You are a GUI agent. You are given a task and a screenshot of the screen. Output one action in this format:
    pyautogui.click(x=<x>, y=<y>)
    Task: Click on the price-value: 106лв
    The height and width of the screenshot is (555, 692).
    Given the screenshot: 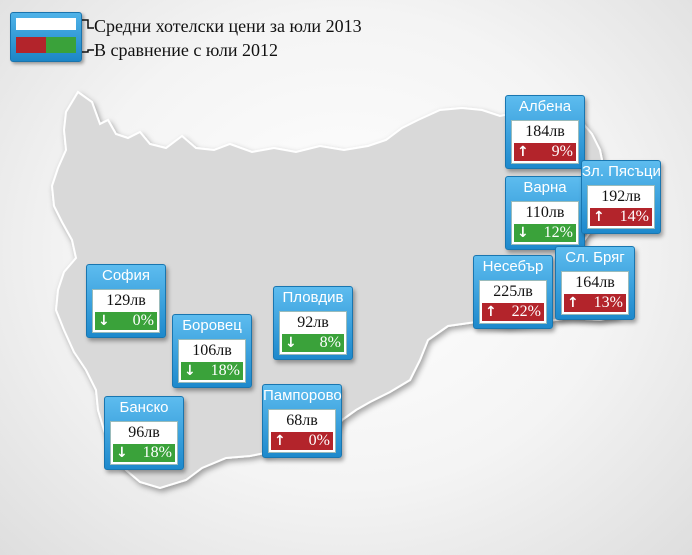 What is the action you would take?
    pyautogui.click(x=212, y=350)
    